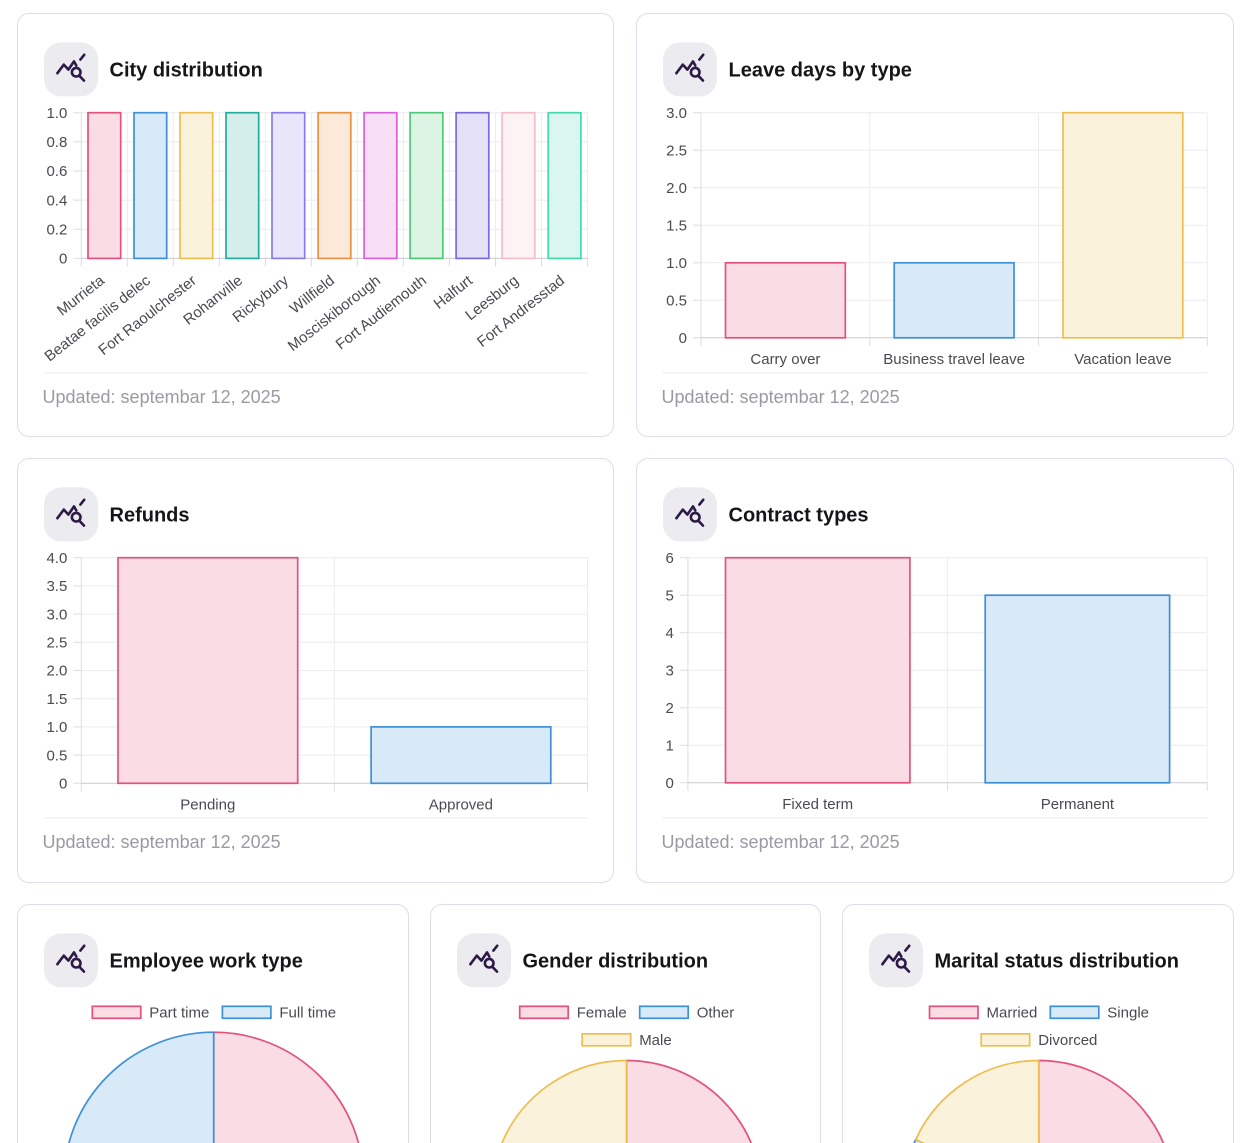 The image size is (1246, 1143). I want to click on svg-text: Fixed term, so click(817, 804).